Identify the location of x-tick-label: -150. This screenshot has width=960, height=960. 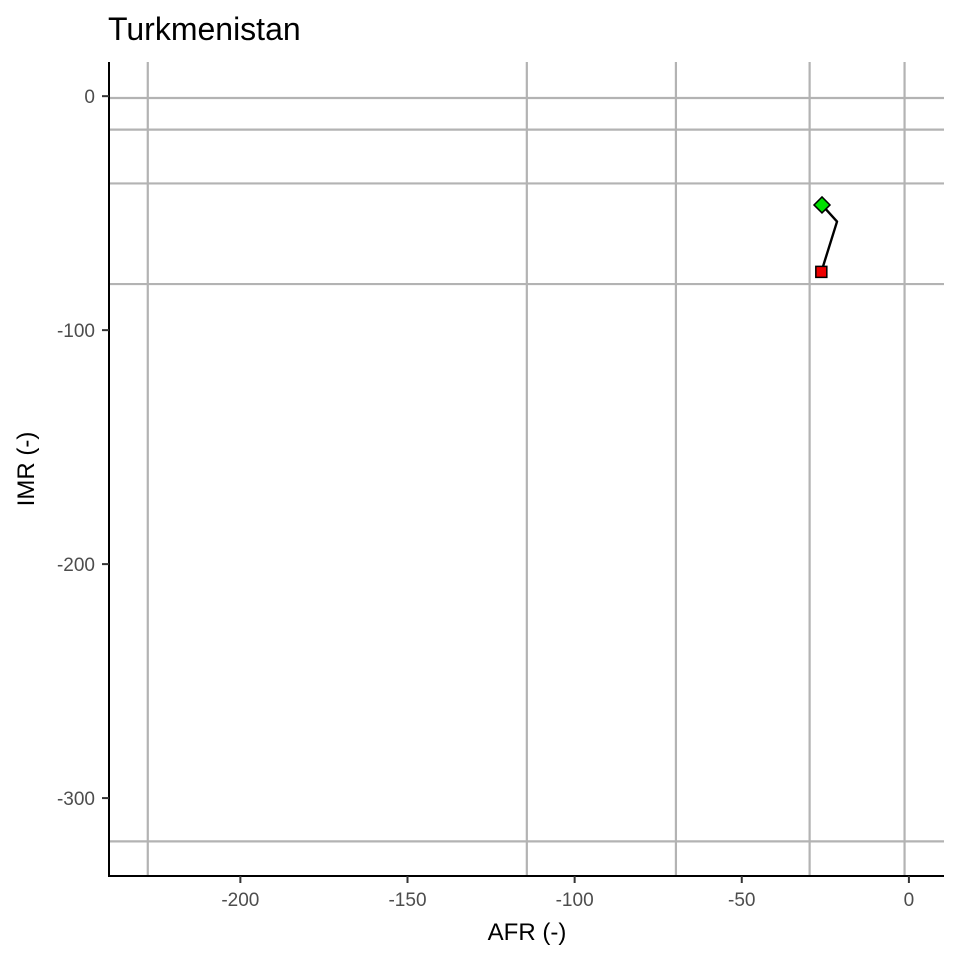
(407, 900).